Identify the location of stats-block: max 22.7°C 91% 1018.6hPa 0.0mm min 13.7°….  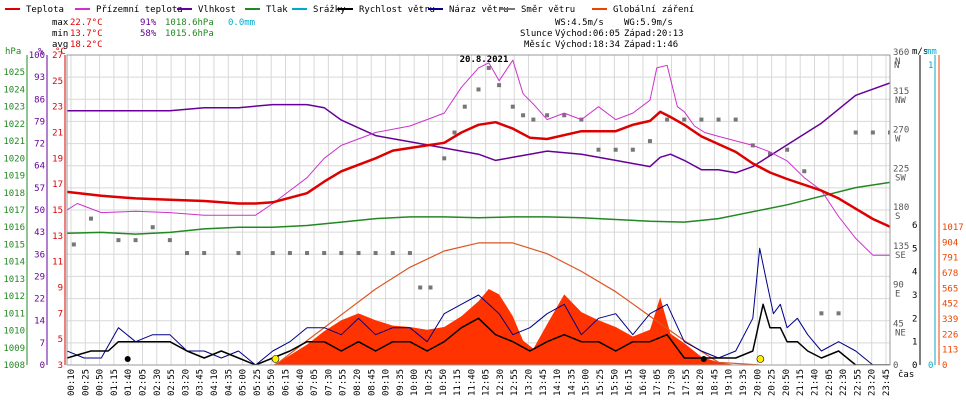
(153, 34).